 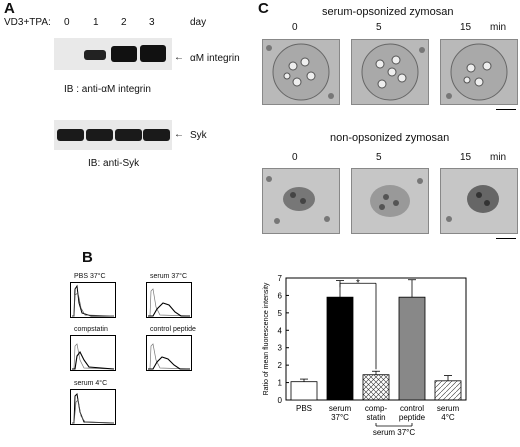 What do you see at coordinates (152, 22) in the screenshot?
I see `day-3: 3` at bounding box center [152, 22].